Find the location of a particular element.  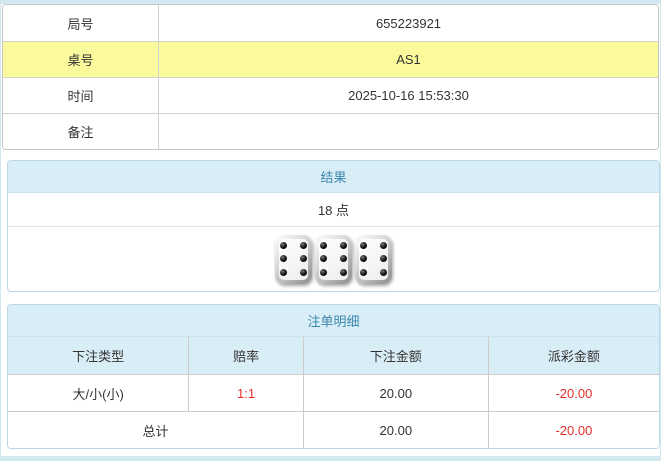

result-points: 18 点 is located at coordinates (333, 210).